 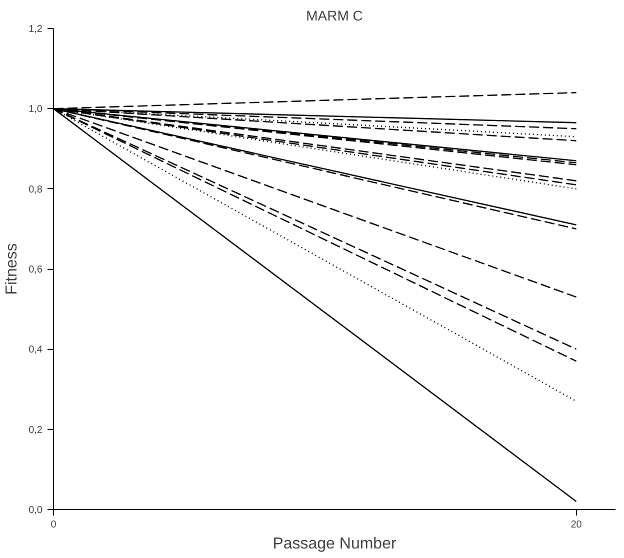 I want to click on y-tick-label: 0,6, so click(x=35, y=270).